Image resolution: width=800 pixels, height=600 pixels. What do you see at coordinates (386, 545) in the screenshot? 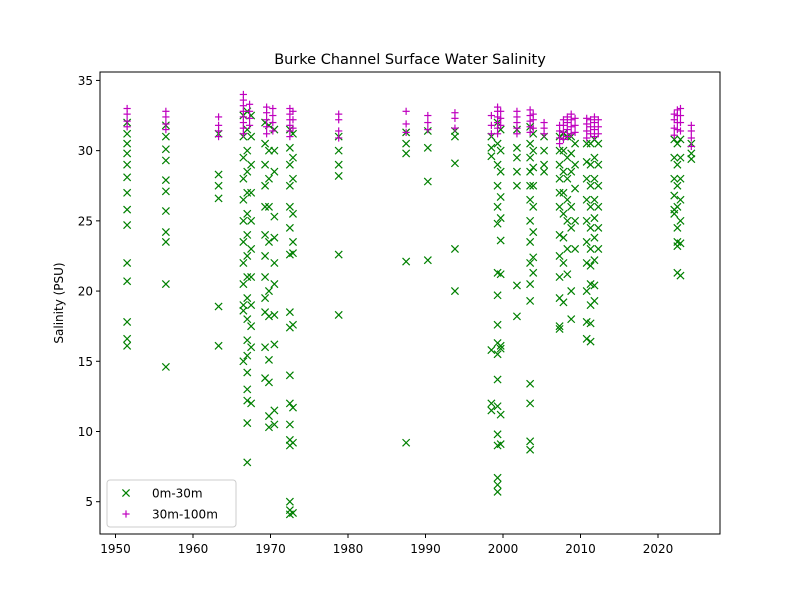
I see `x-axis: 1950 1960 1970 1980 1990 2000 2010 2020` at bounding box center [386, 545].